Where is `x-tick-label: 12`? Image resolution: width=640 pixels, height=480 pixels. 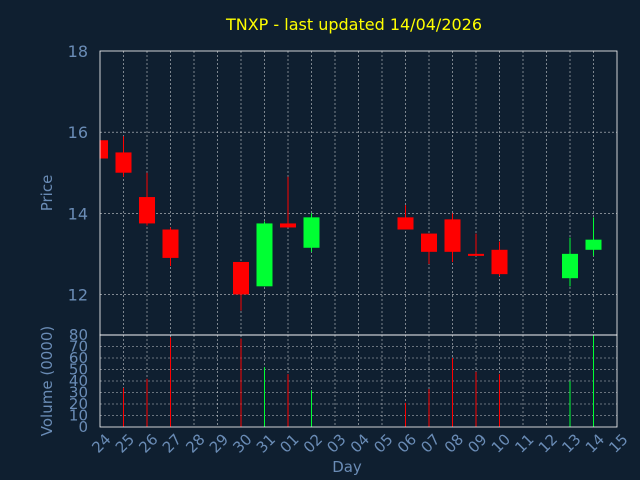
x-tick-label: 12 is located at coordinates (548, 443).